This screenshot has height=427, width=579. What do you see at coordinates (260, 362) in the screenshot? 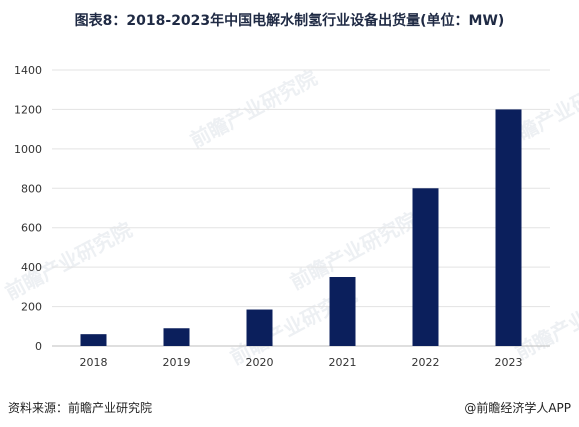
I see `x-tick-label: 2020` at bounding box center [260, 362].